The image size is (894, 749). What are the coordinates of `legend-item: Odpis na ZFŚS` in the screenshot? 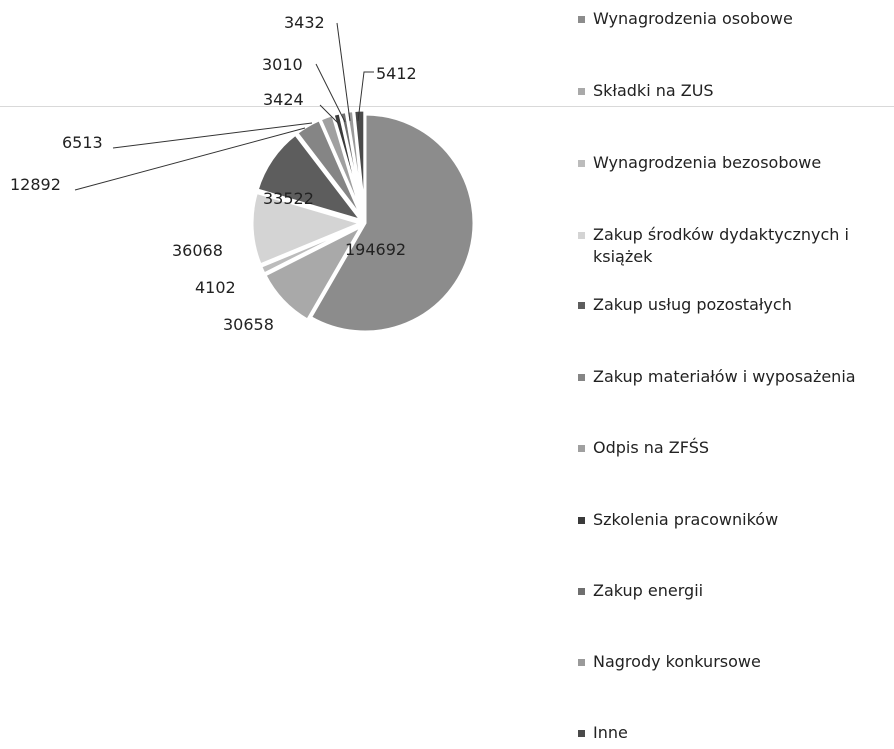 It's located at (730, 448).